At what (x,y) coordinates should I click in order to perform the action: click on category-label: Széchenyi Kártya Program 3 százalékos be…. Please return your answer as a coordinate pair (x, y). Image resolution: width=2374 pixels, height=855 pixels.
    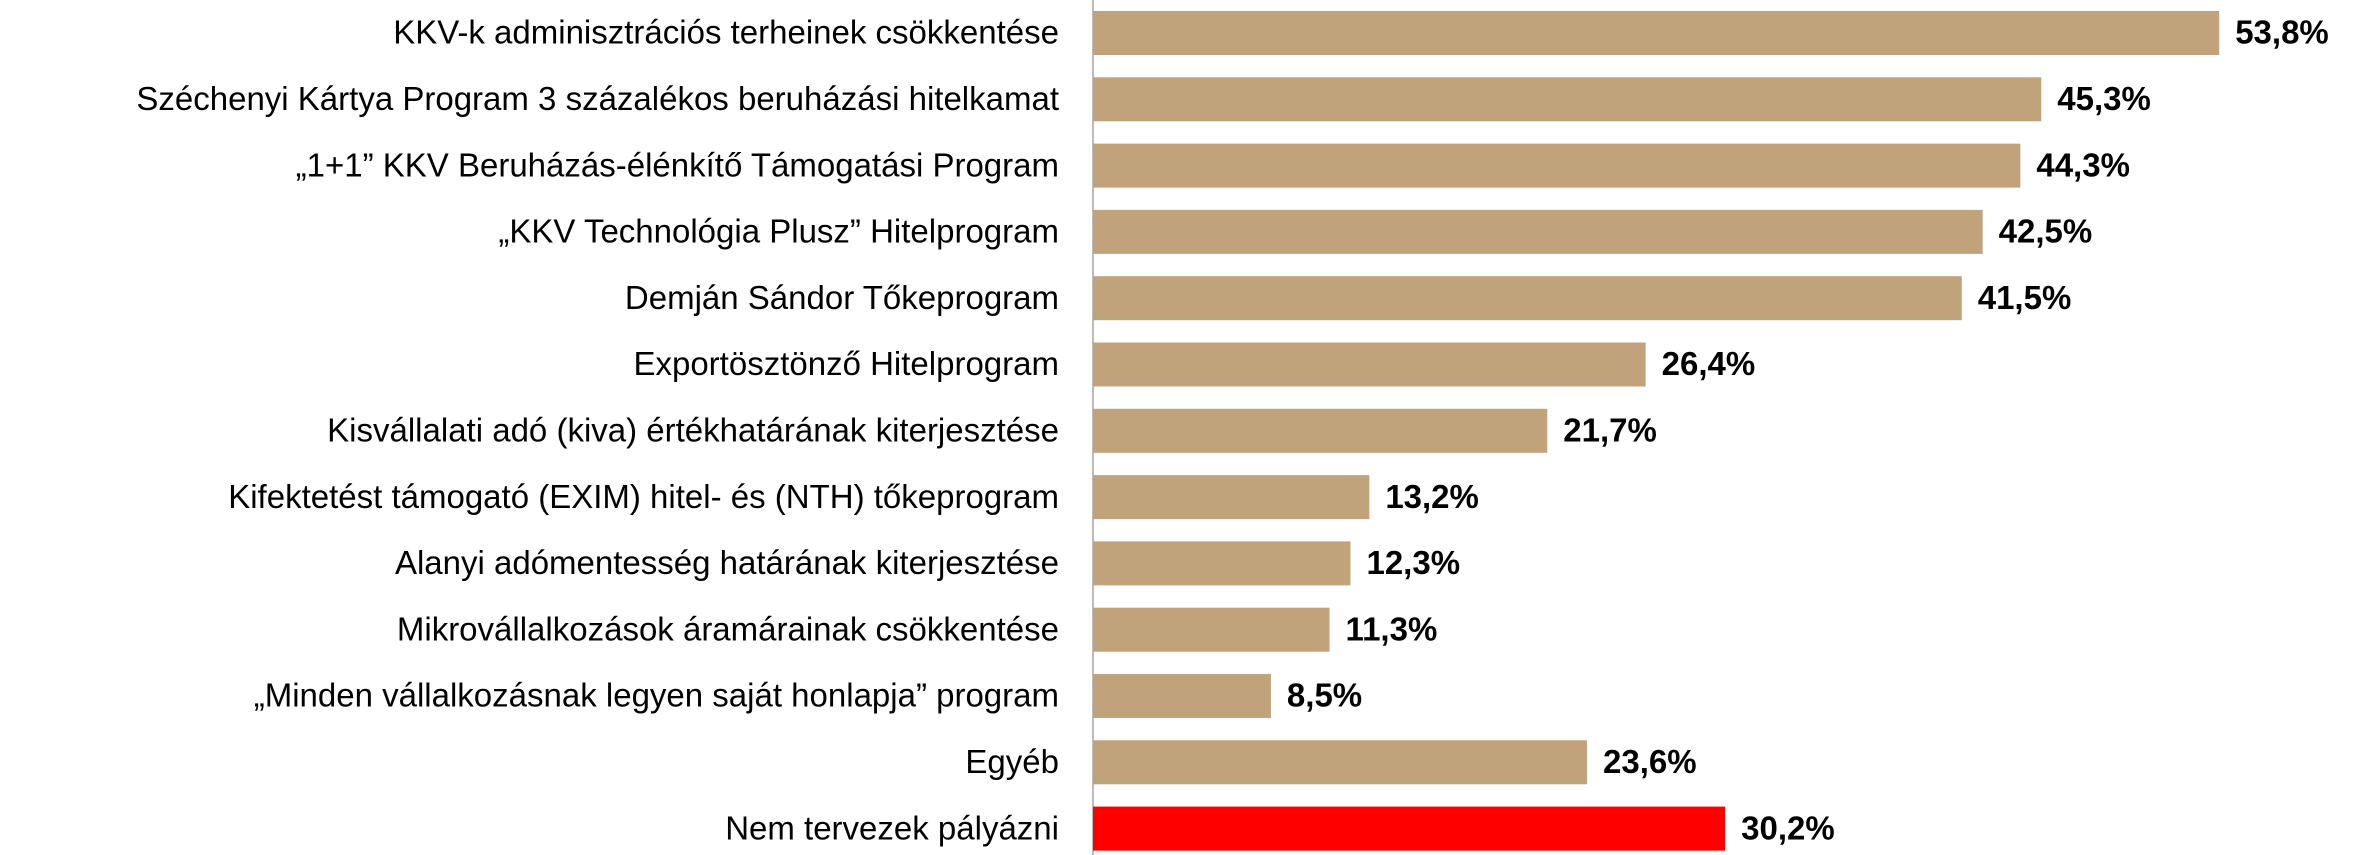
    Looking at the image, I should click on (597, 98).